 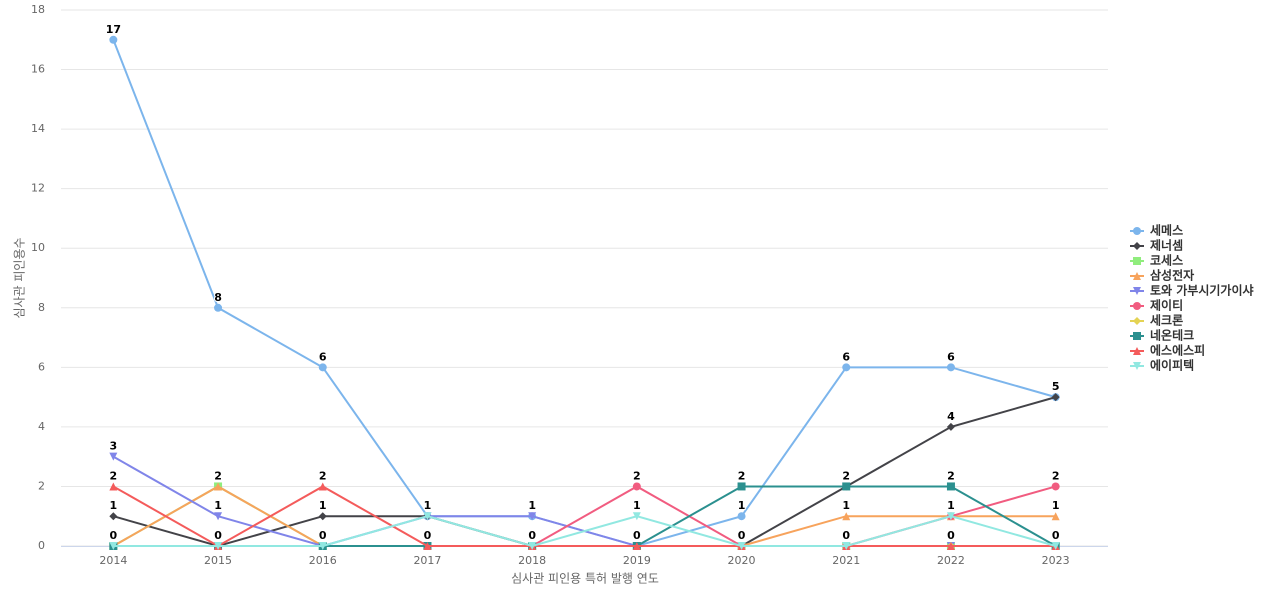 What do you see at coordinates (38, 188) in the screenshot?
I see `y-tick-label: 12` at bounding box center [38, 188].